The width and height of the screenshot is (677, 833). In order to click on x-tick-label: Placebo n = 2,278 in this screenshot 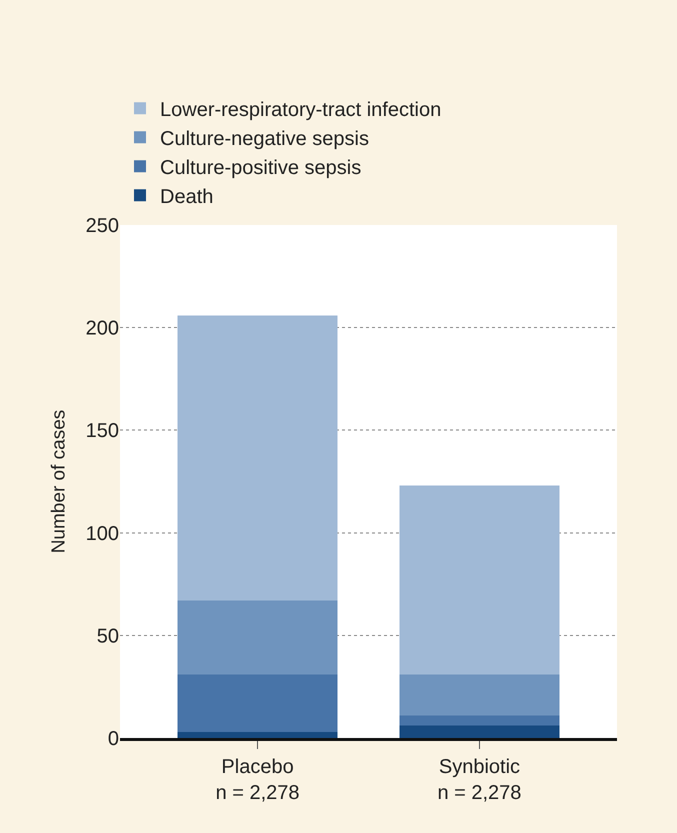, I will do `click(258, 780)`.